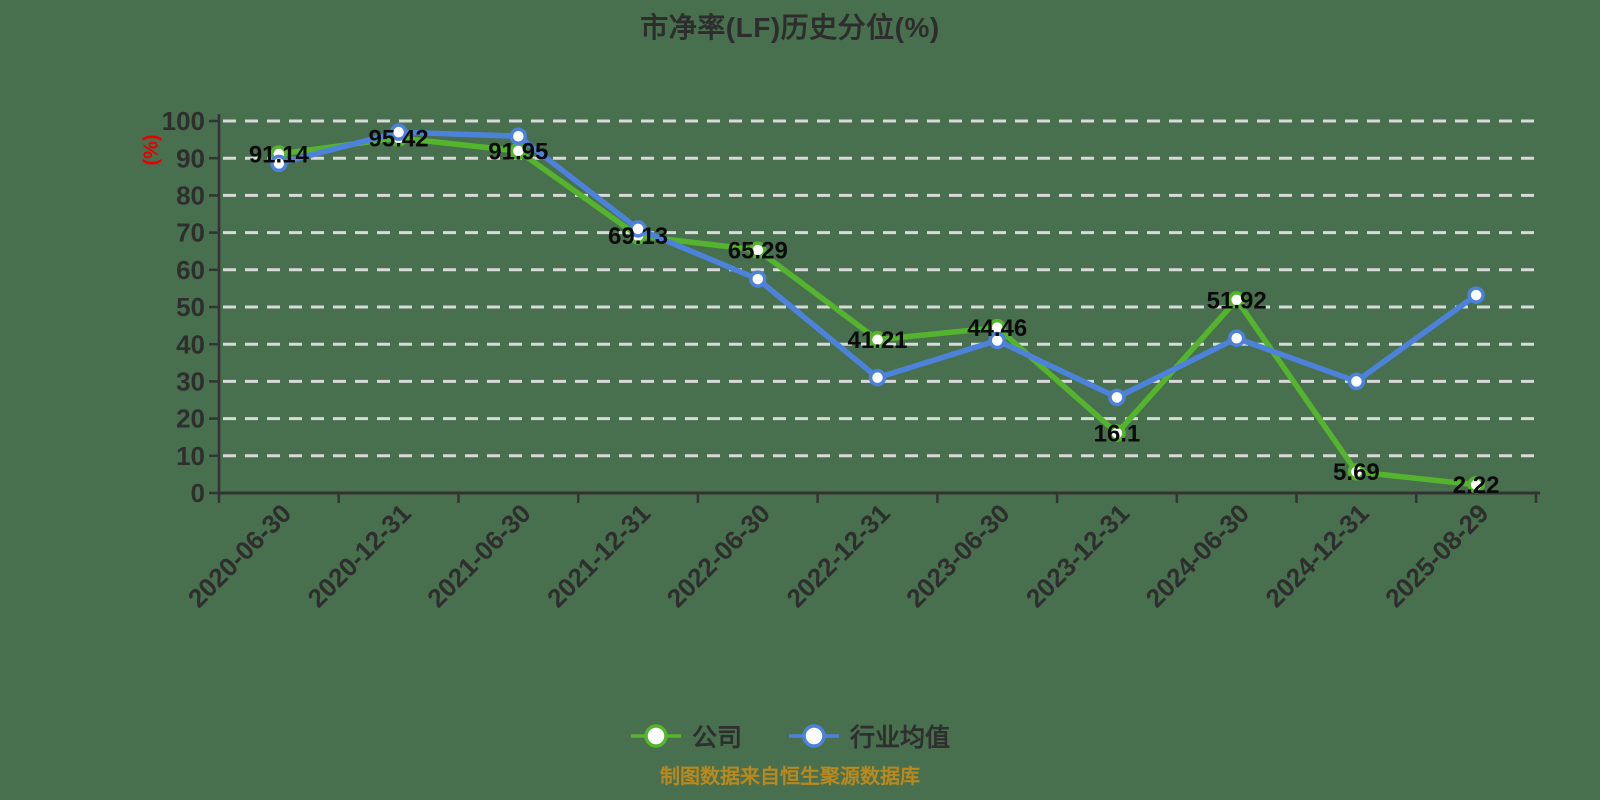  What do you see at coordinates (718, 555) in the screenshot?
I see `x-tick-label: 2022-06-30` at bounding box center [718, 555].